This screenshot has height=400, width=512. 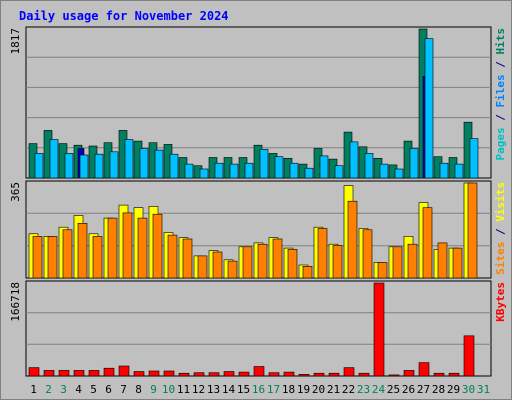 What do you see at coordinates (423, 389) in the screenshot?
I see `x-tick-label: 27` at bounding box center [423, 389].